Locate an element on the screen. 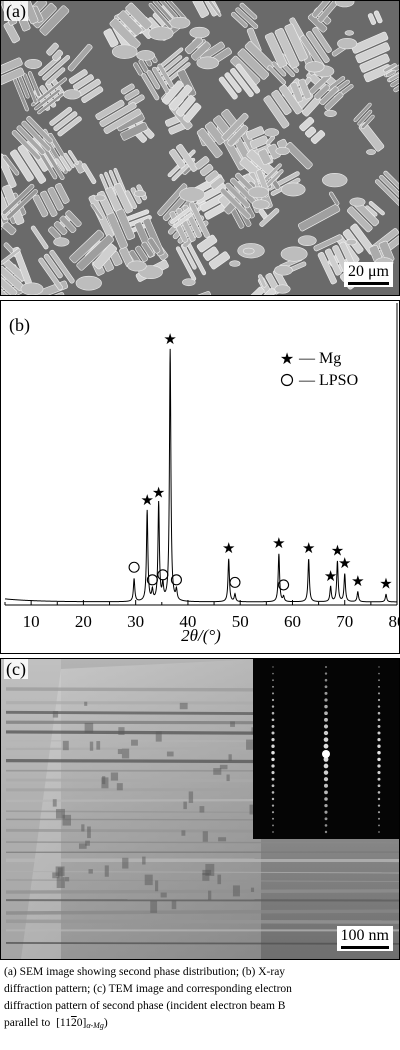 The width and height of the screenshot is (400, 1050). x-tick-label: 80 is located at coordinates (394, 621).